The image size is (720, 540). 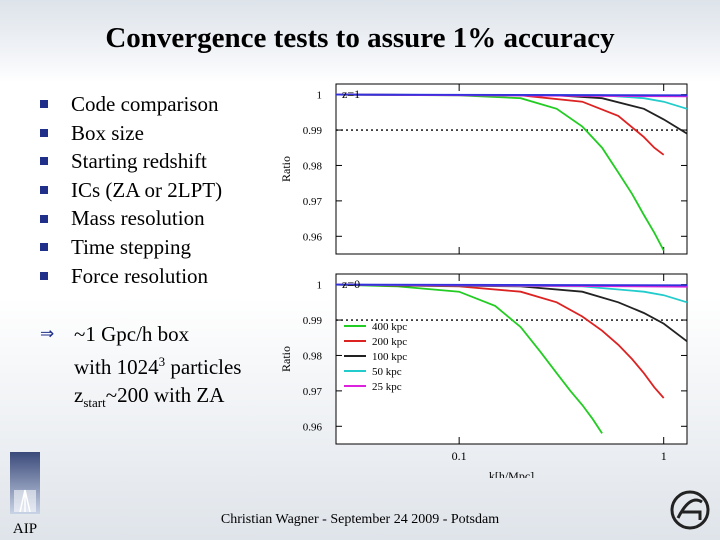 What do you see at coordinates (351, 94) in the screenshot?
I see `panel-label: z=1` at bounding box center [351, 94].